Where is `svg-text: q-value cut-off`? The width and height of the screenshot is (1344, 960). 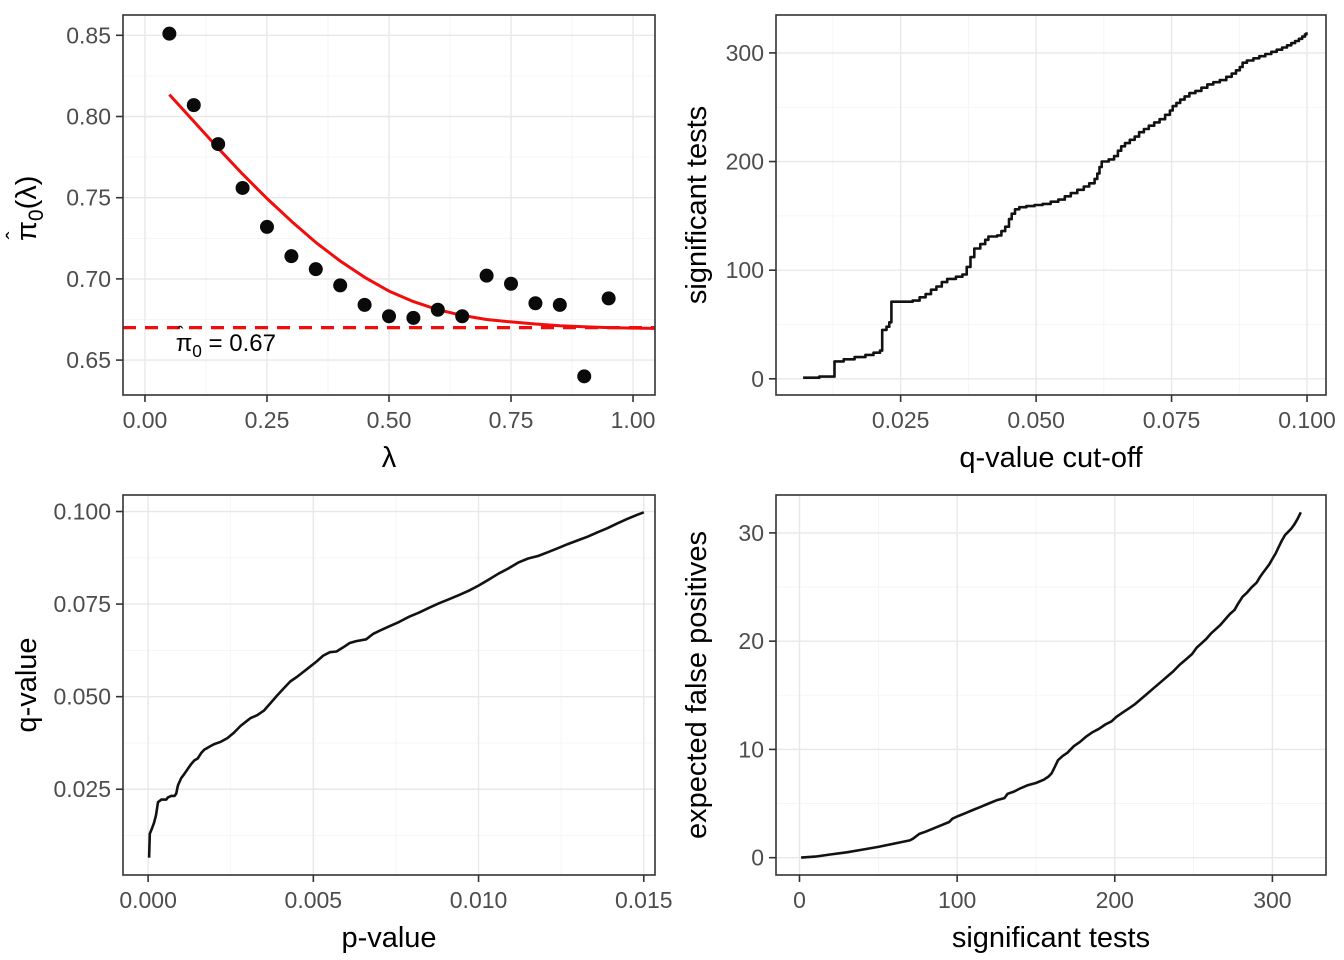
svg-text: q-value cut-off is located at coordinates (1051, 458).